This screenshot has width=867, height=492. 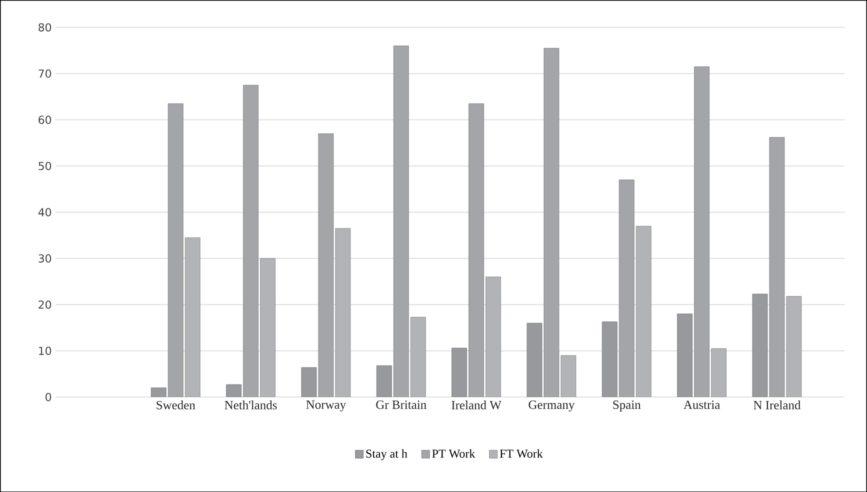 What do you see at coordinates (45, 350) in the screenshot?
I see `y-tick-label: 10` at bounding box center [45, 350].